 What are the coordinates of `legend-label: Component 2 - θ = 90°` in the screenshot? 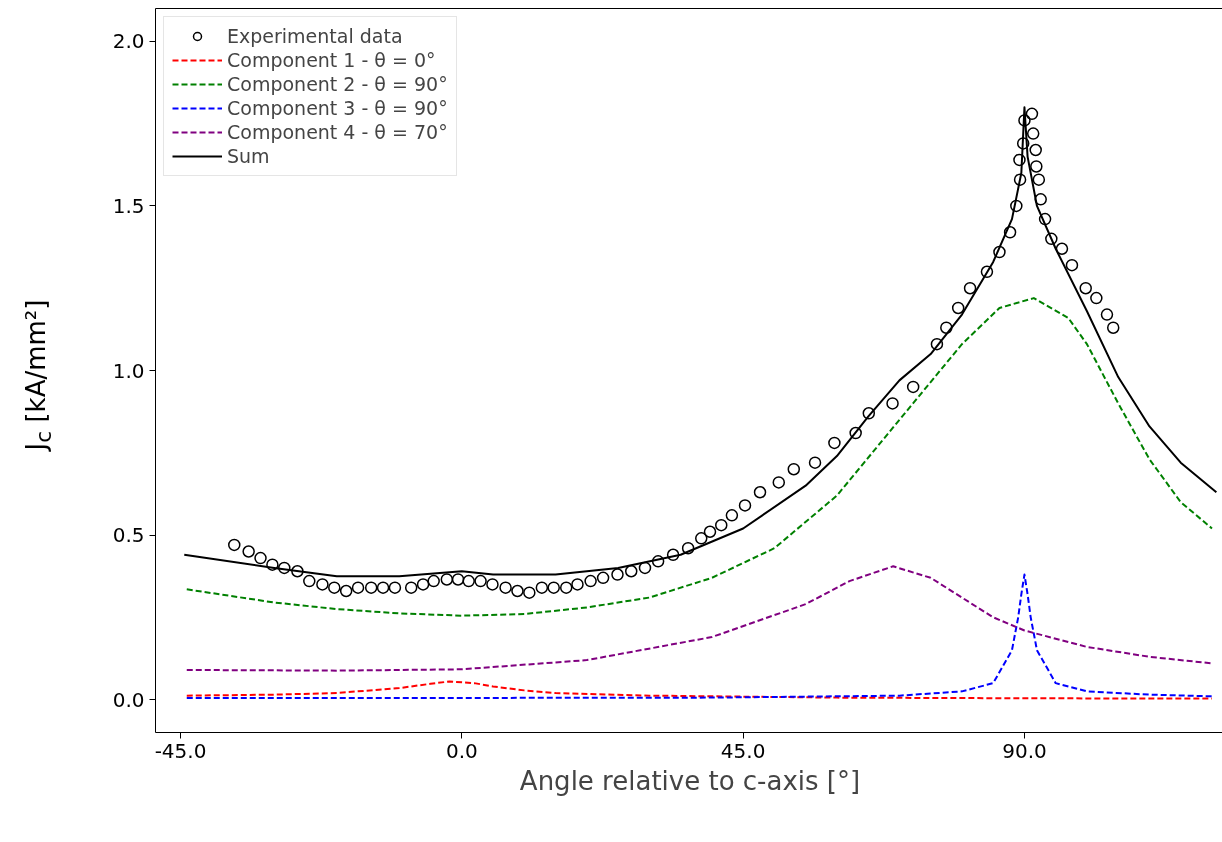 It's located at (337, 84).